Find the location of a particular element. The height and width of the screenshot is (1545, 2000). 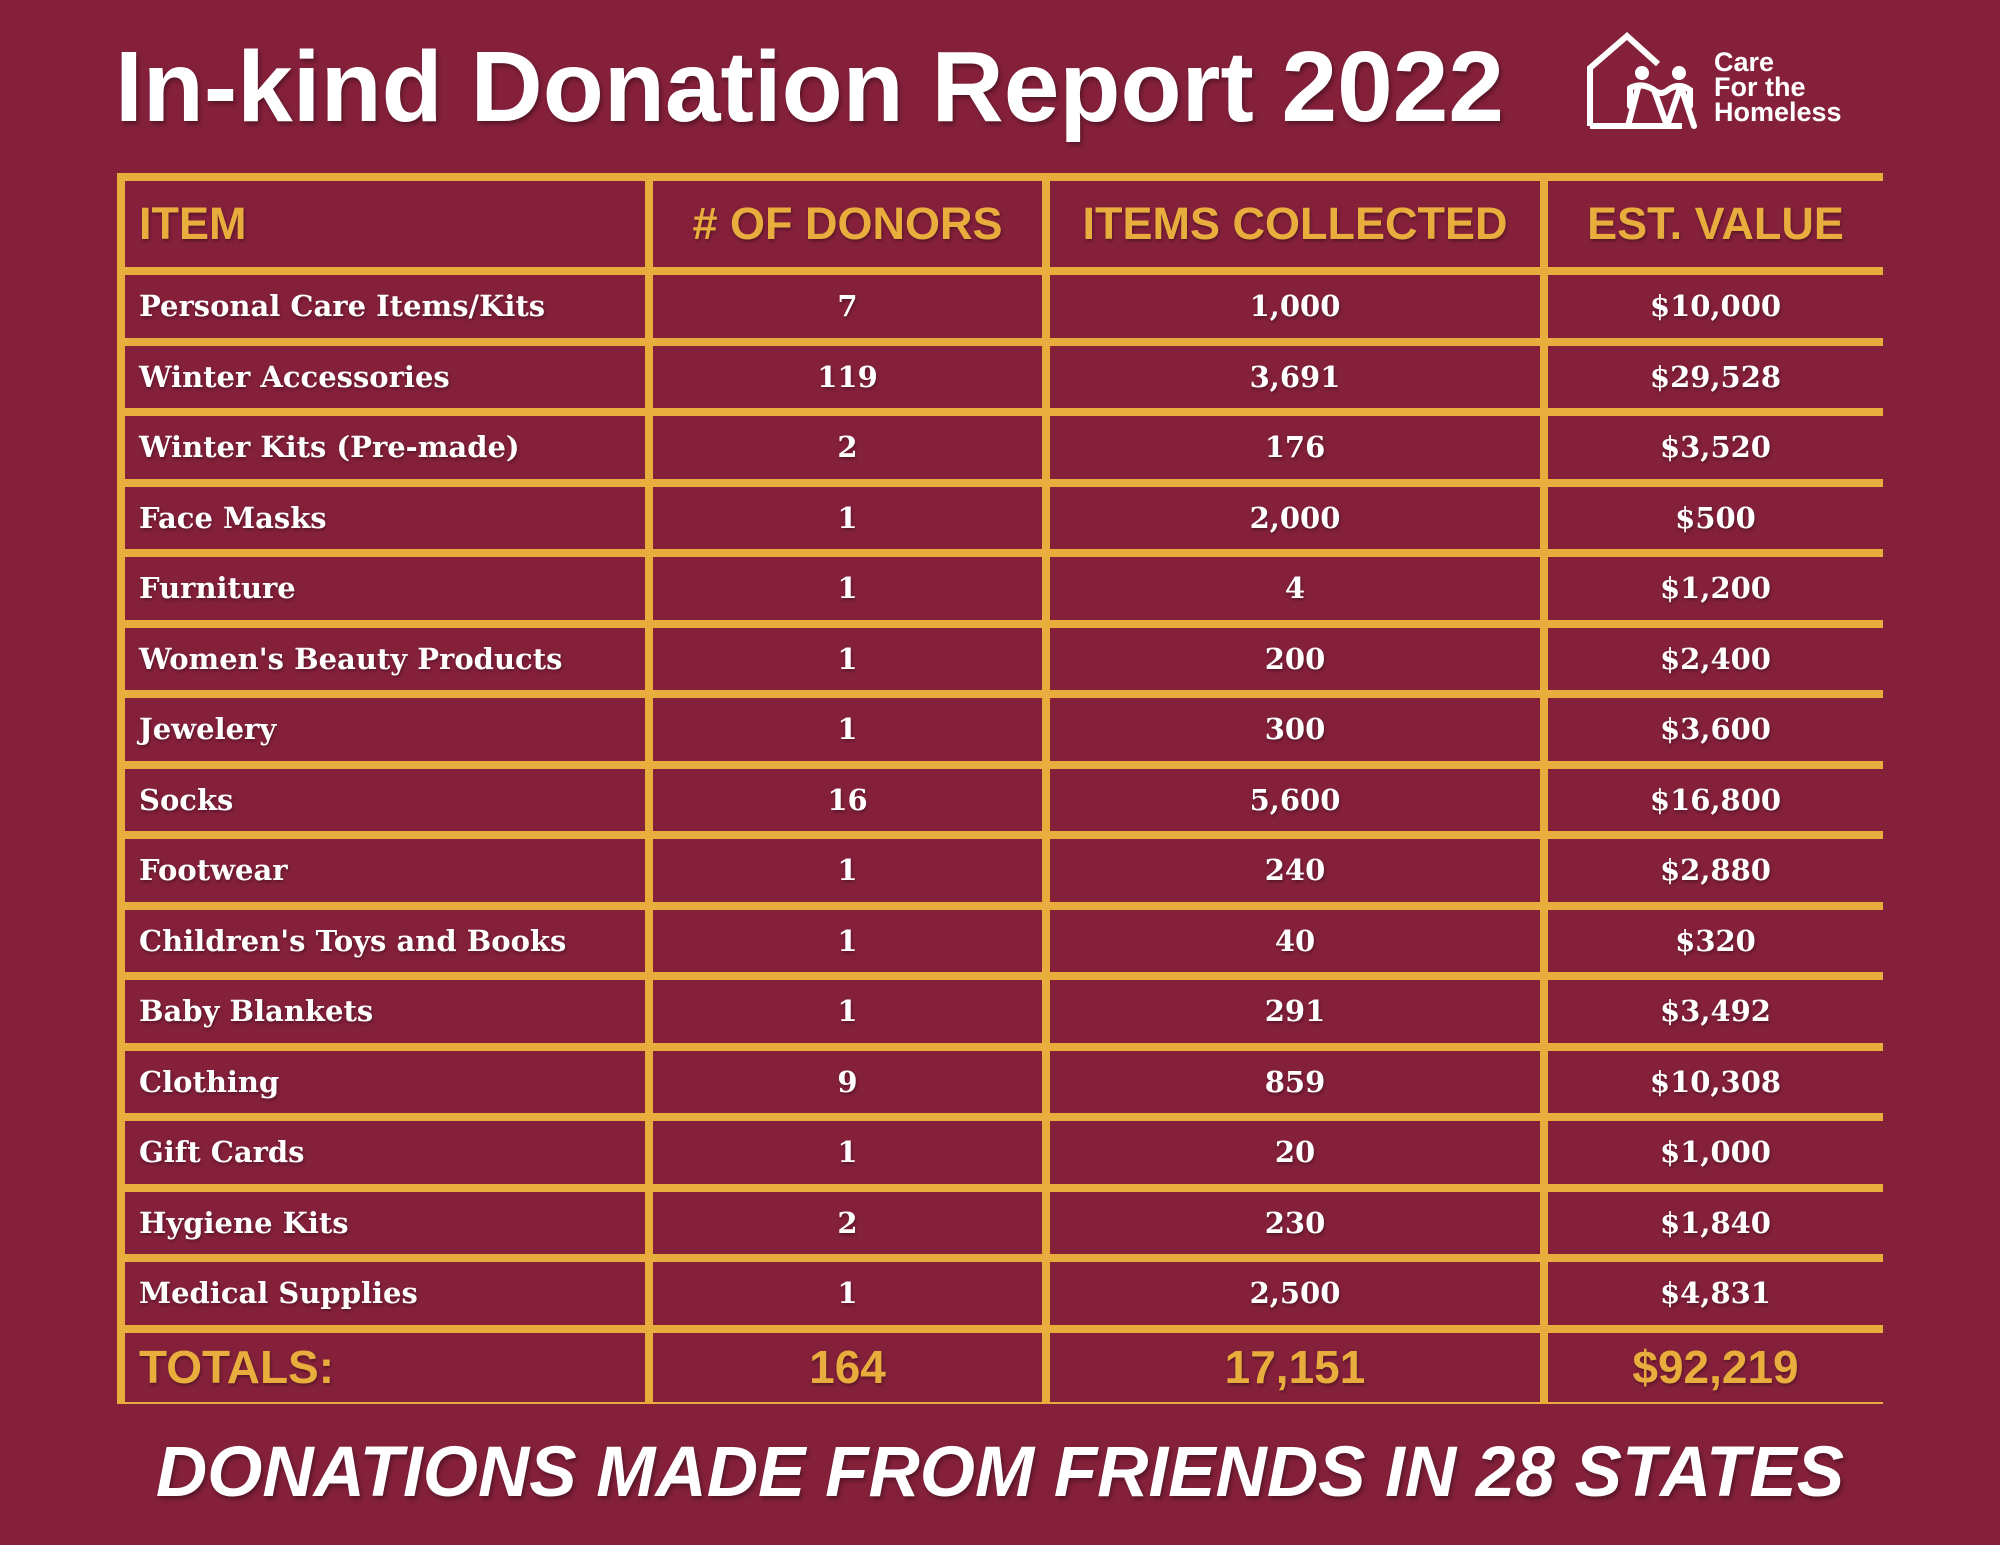

cell-items-collected: 1,000 is located at coordinates (1295, 306).